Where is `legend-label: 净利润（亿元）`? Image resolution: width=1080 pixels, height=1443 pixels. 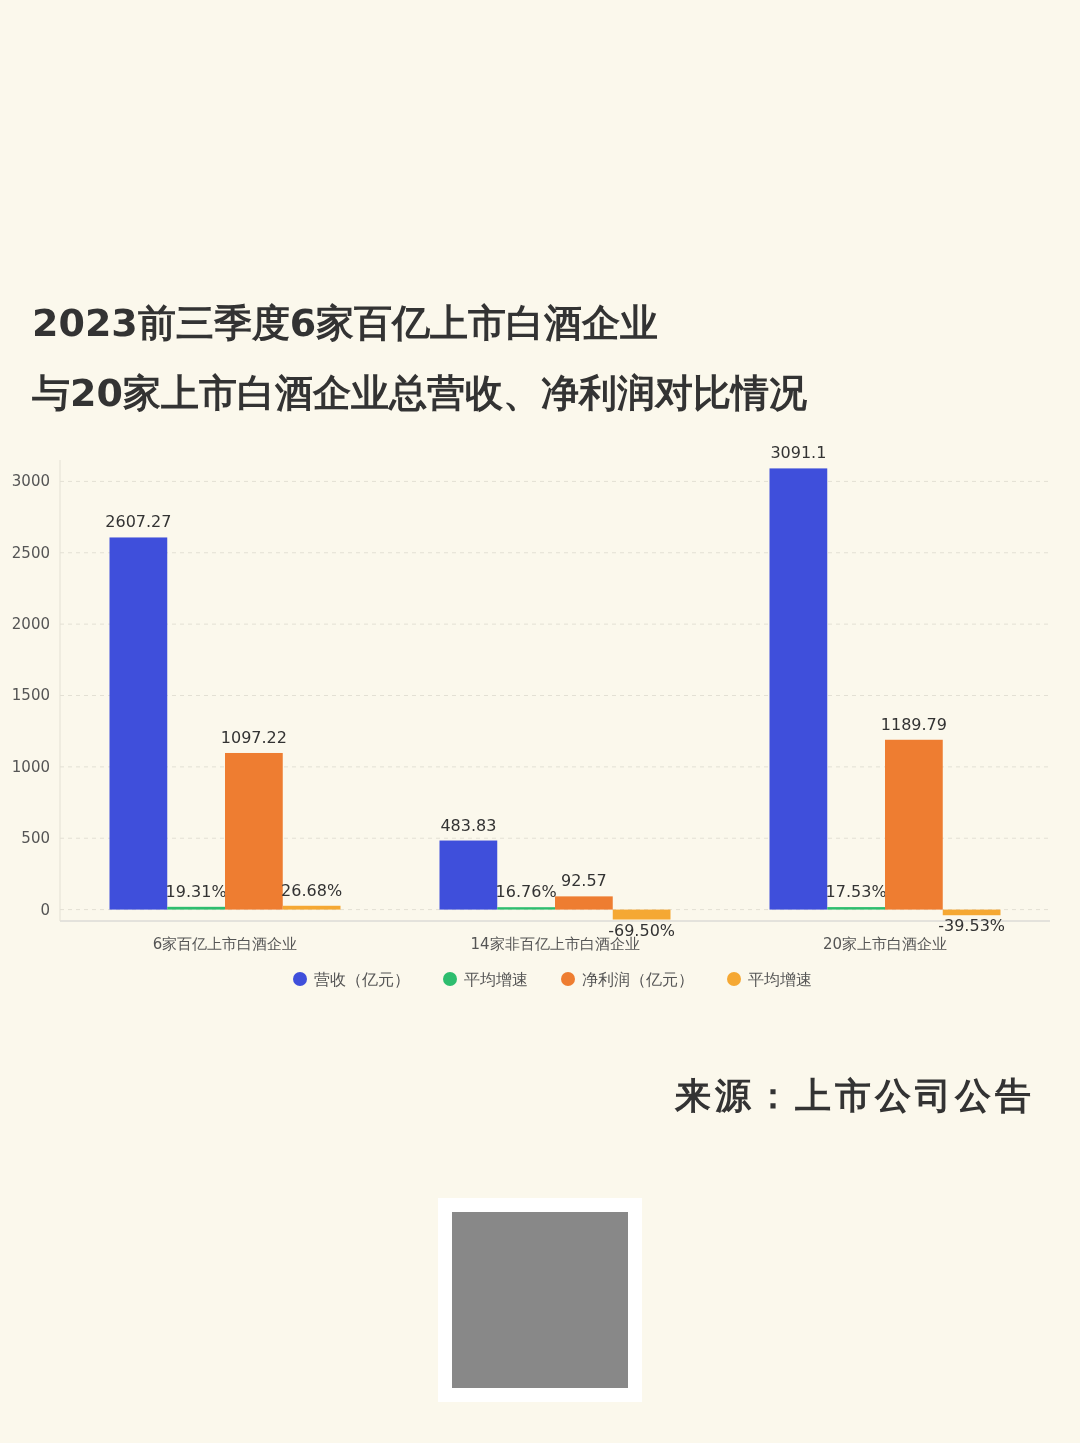
legend-label: 净利润（亿元） is located at coordinates (638, 979).